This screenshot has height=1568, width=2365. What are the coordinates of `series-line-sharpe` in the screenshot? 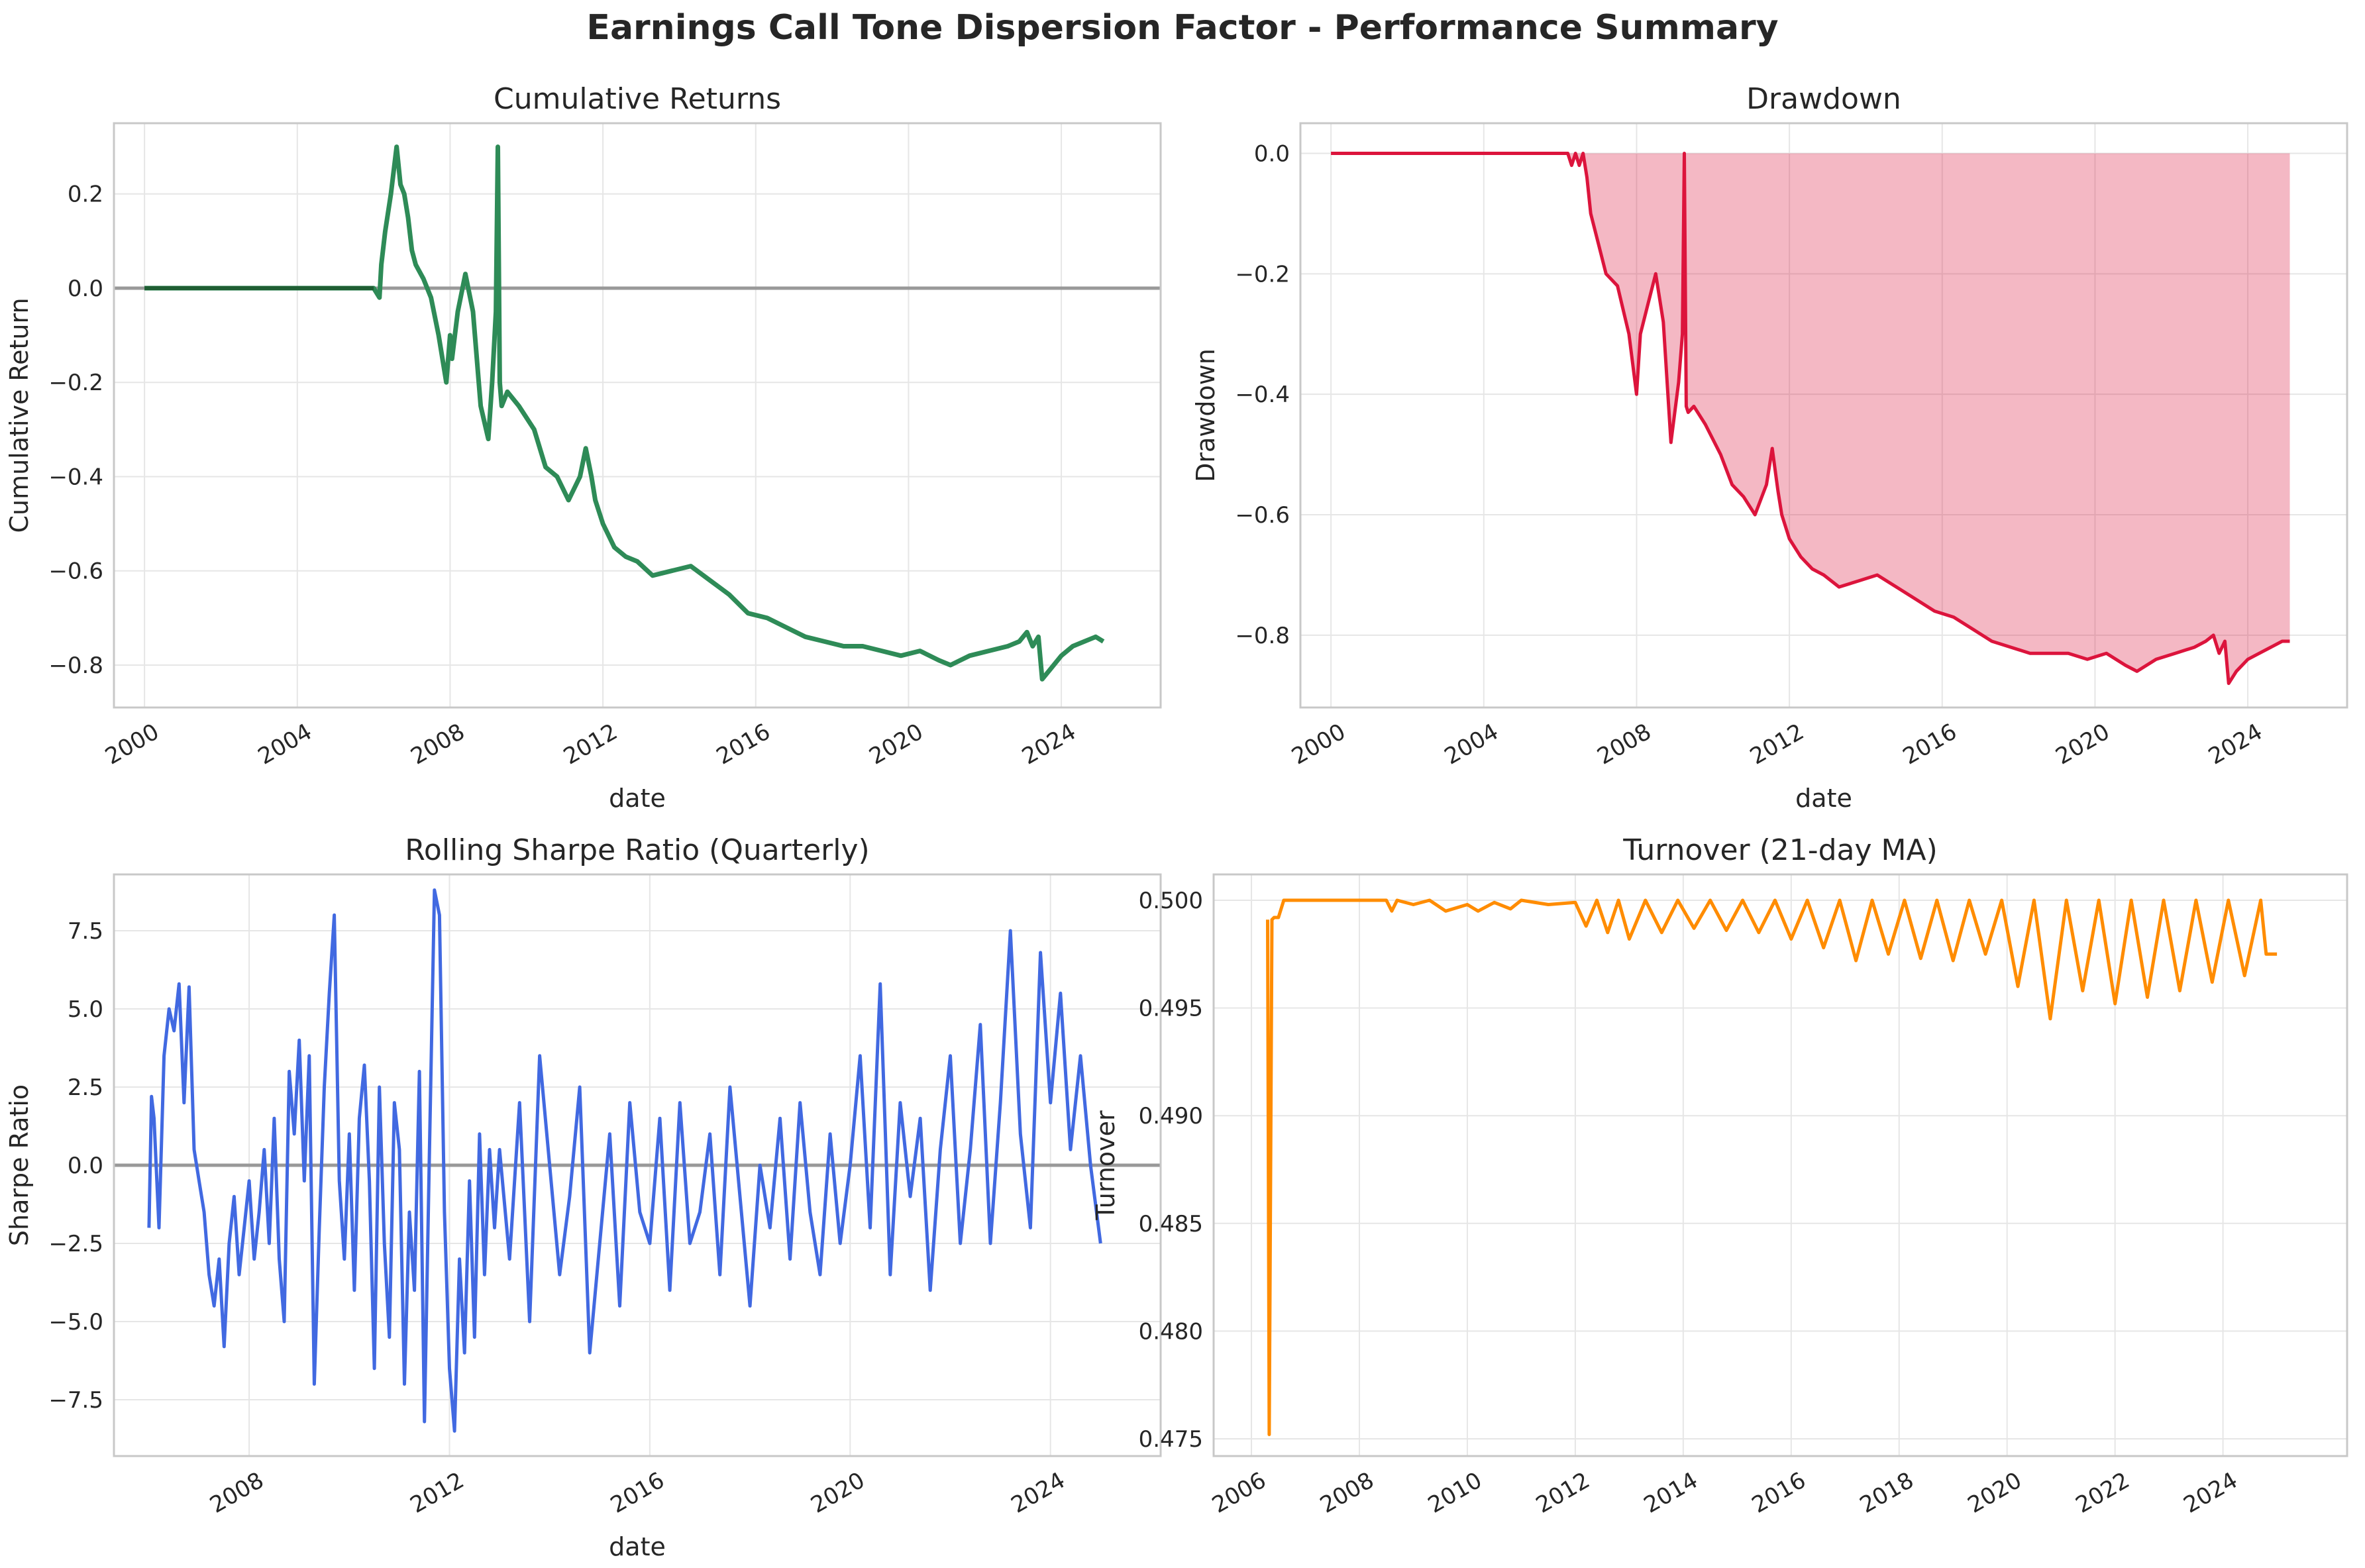 It's located at (624, 1160).